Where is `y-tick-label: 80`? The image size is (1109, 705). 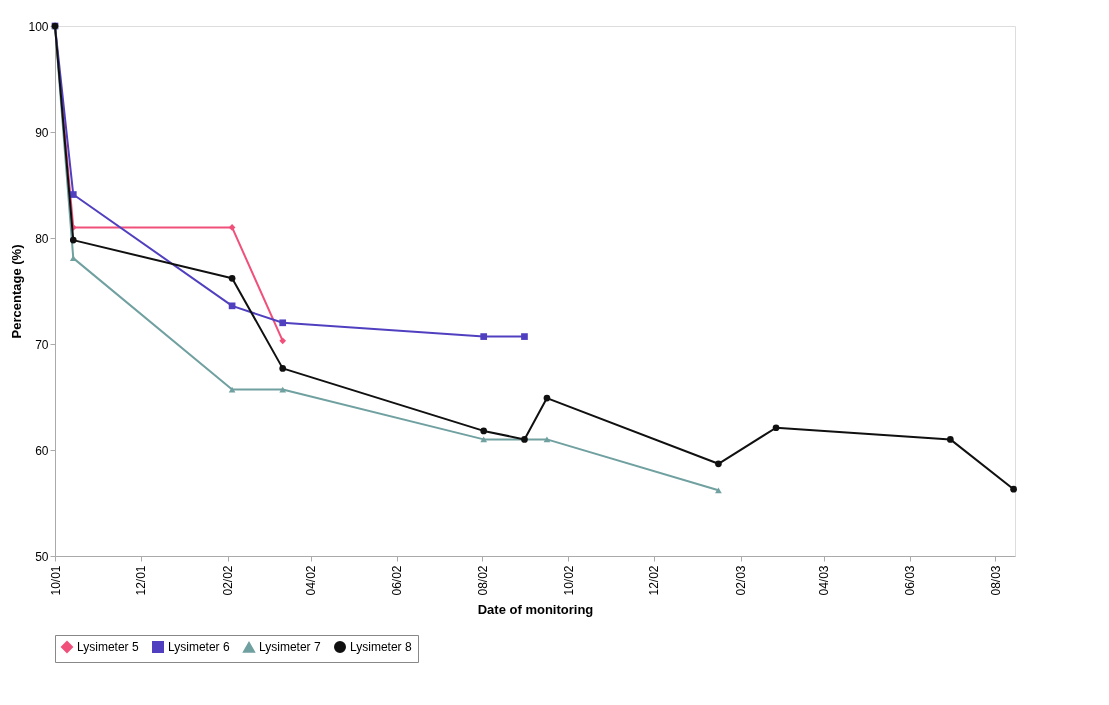 y-tick-label: 80 is located at coordinates (42, 238).